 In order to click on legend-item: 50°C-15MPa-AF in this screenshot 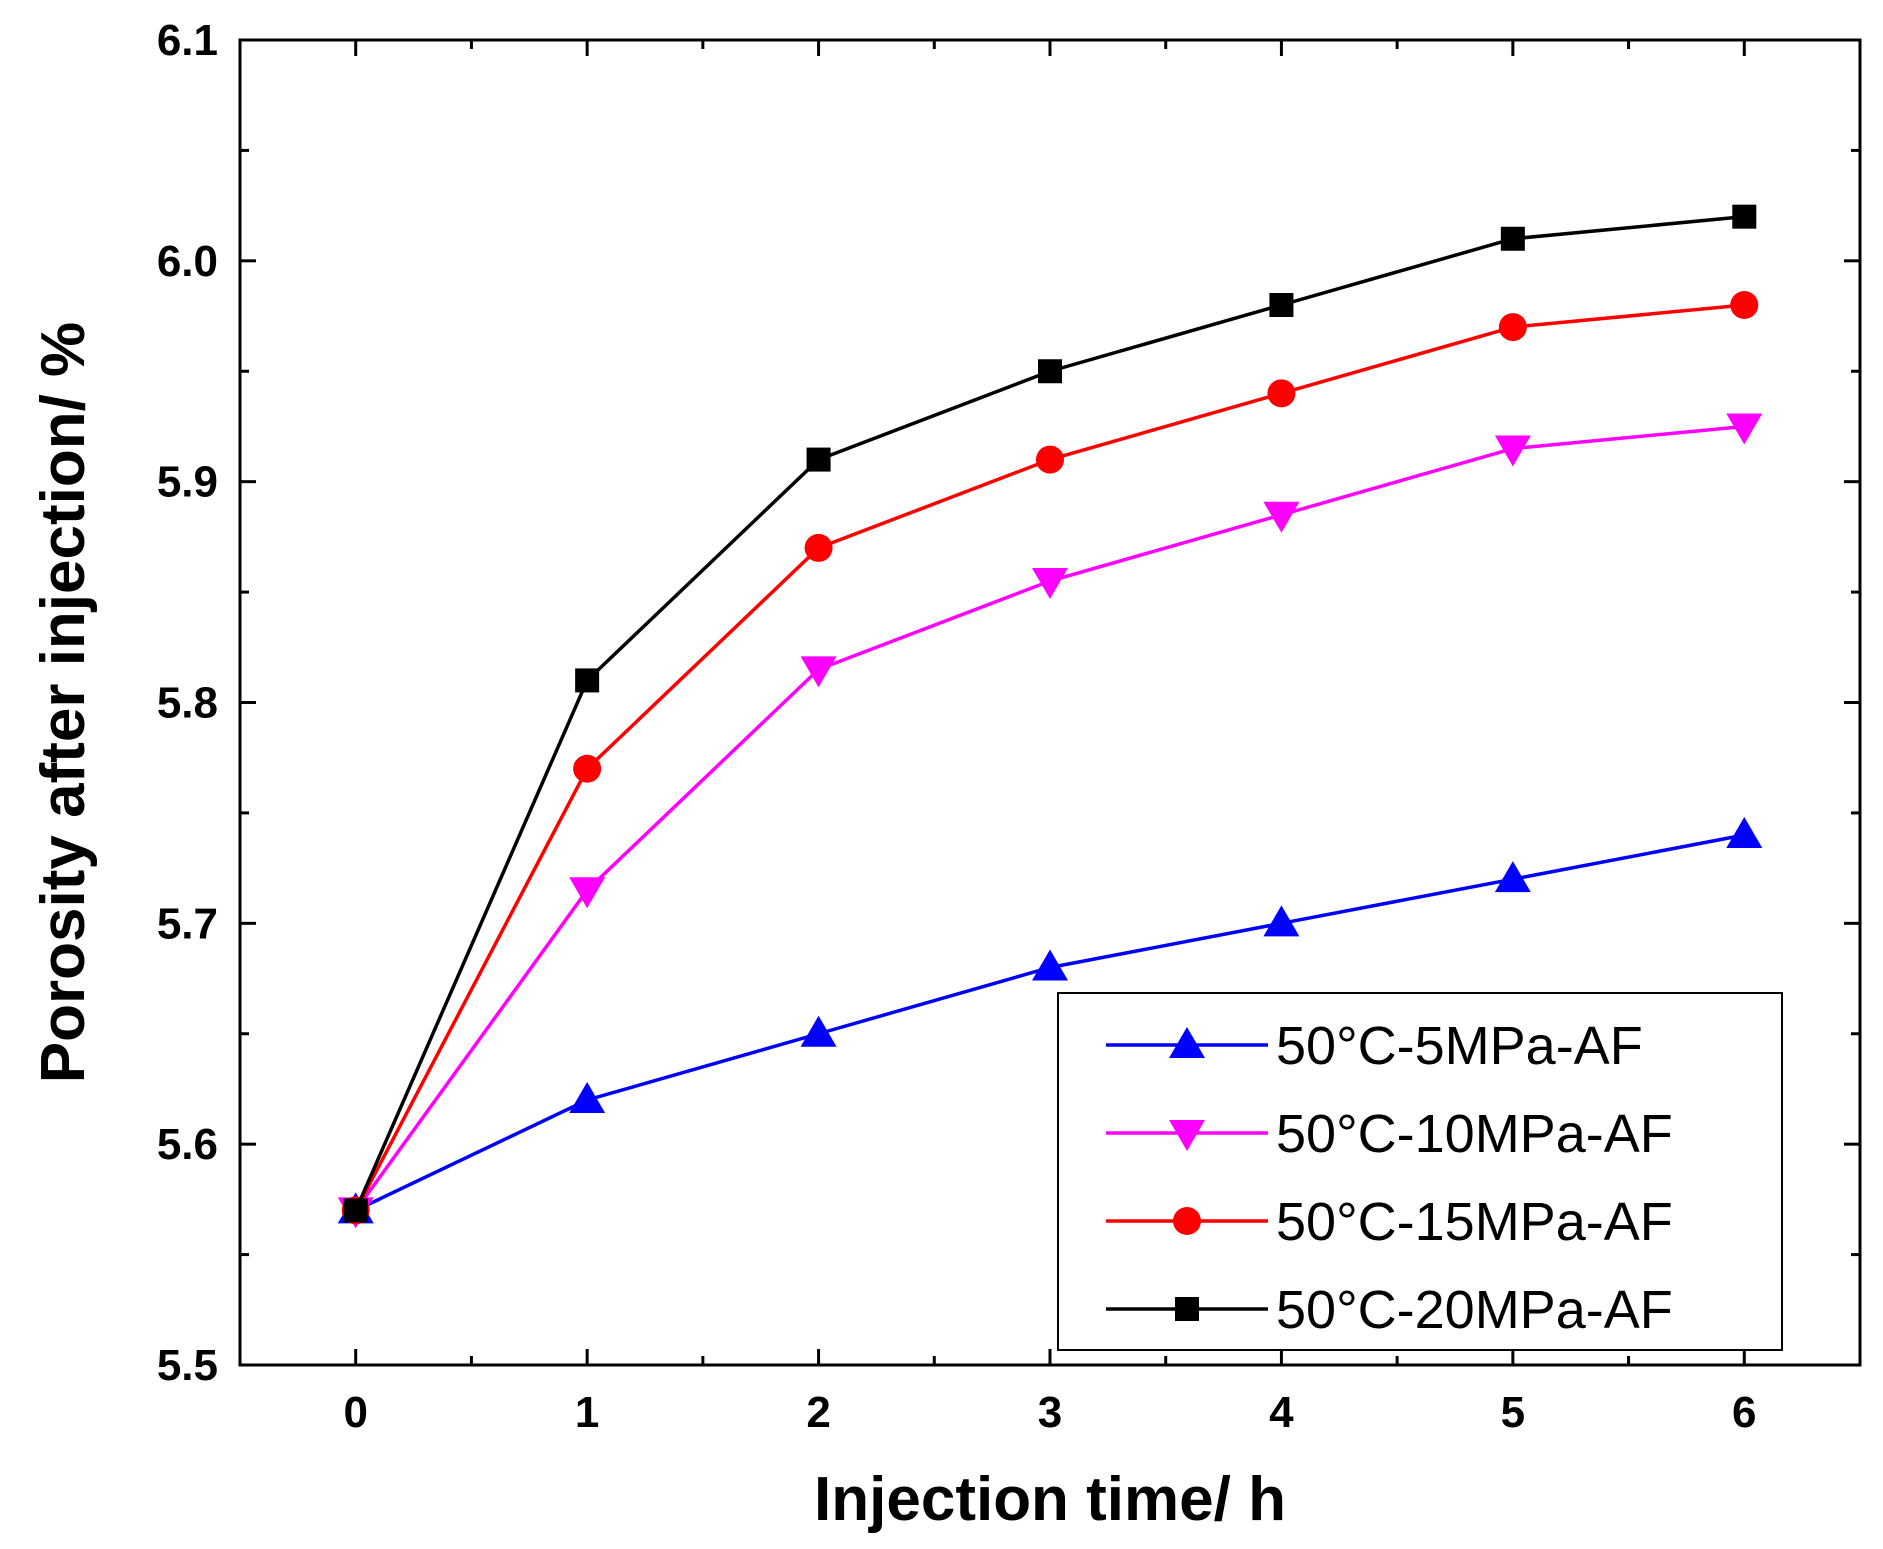, I will do `click(1389, 1222)`.